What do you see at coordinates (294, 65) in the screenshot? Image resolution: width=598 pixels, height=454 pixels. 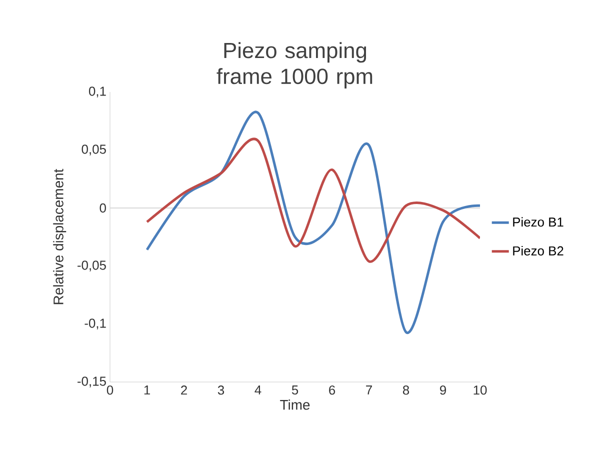 I see `chart-title: Piezo samping frame 1000 rpm` at bounding box center [294, 65].